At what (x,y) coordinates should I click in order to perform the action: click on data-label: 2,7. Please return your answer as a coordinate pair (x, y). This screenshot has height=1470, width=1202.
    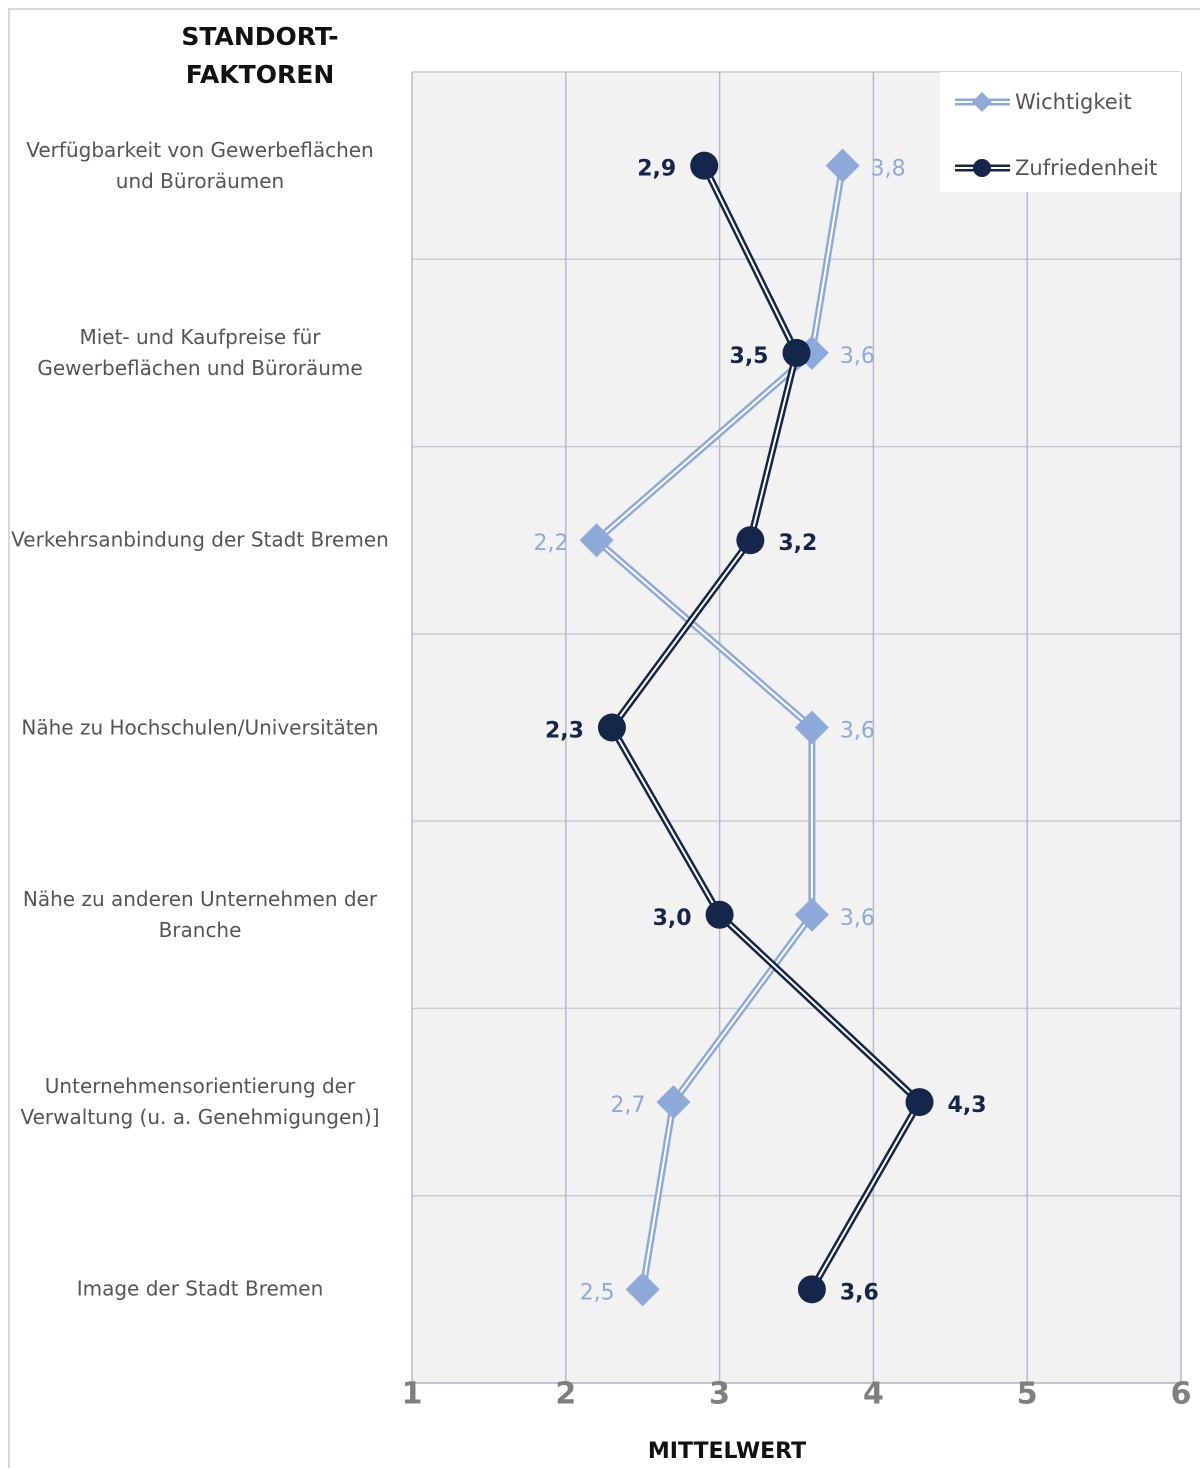
    Looking at the image, I should click on (627, 1105).